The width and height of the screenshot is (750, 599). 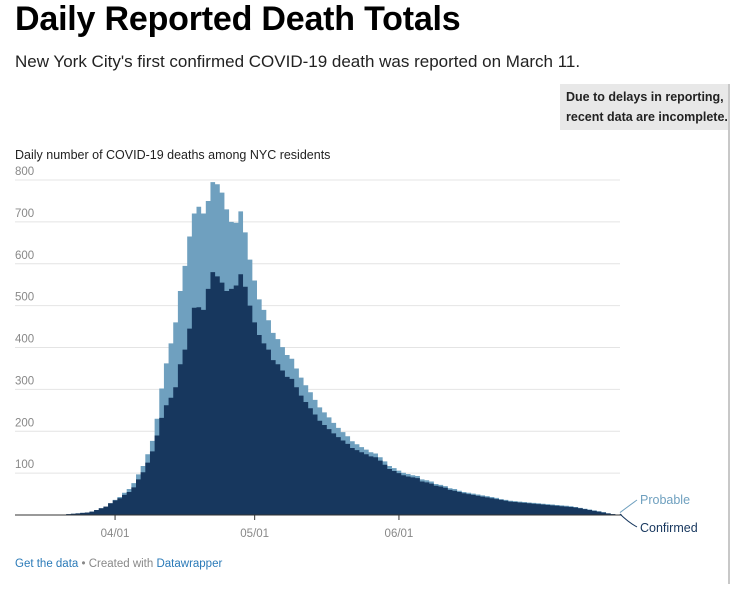 What do you see at coordinates (24, 465) in the screenshot?
I see `y-tick-label: 100` at bounding box center [24, 465].